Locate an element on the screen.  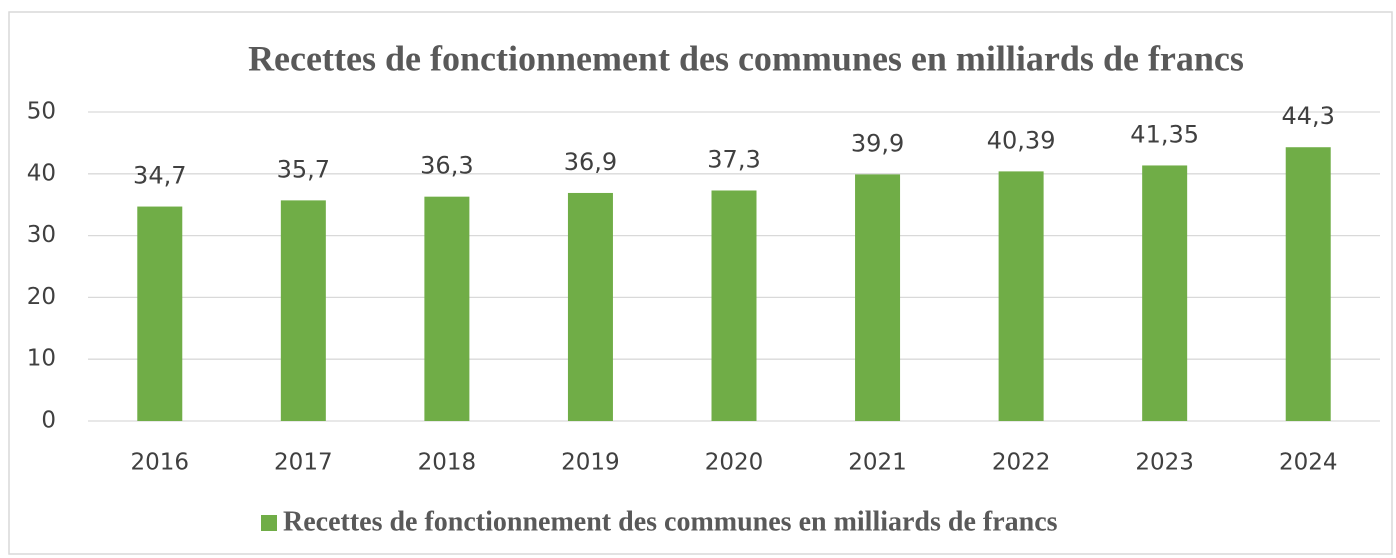
data-label: 44,3 is located at coordinates (1308, 116).